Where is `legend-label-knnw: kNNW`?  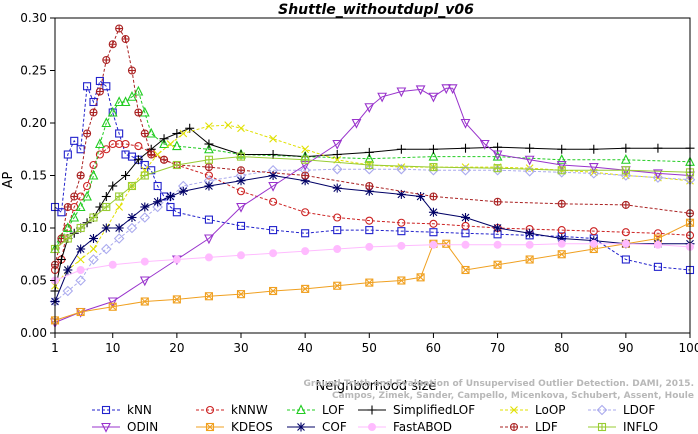 legend-label-knnw: kNNW is located at coordinates (249, 410).